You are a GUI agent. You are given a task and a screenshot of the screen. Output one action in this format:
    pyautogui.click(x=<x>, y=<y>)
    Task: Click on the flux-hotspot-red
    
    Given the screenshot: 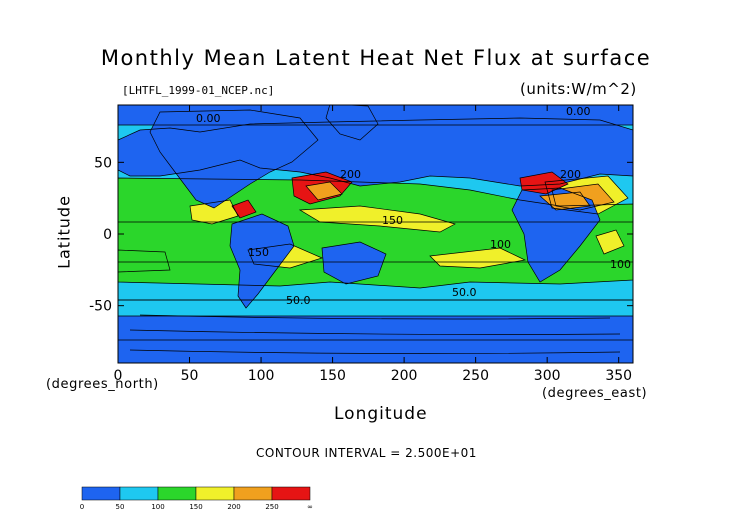 What is the action you would take?
    pyautogui.click(x=244, y=209)
    